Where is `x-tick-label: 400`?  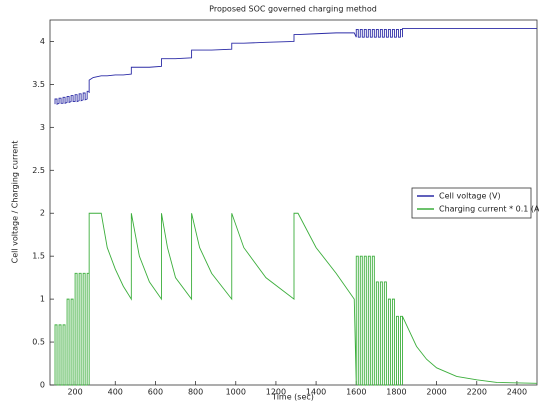
x-tick-label: 400 is located at coordinates (115, 392).